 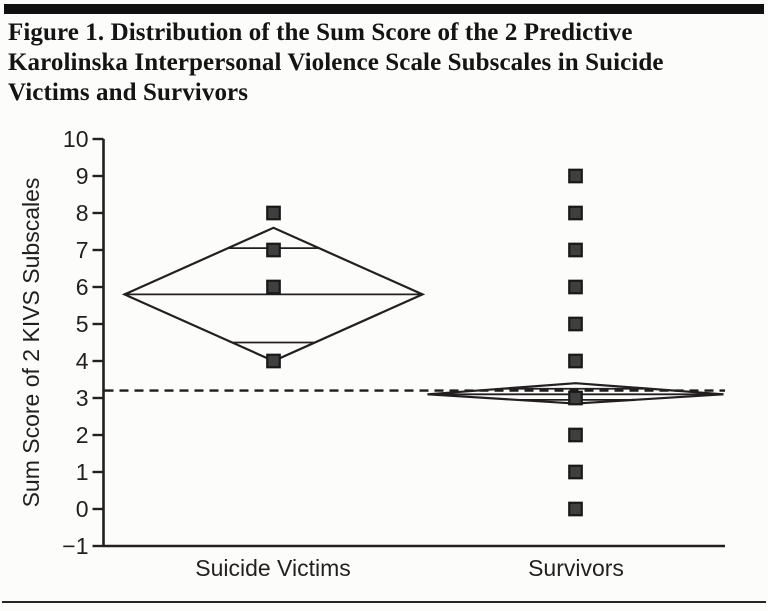 What do you see at coordinates (273, 568) in the screenshot?
I see `x-category-label-suicide-victims: Suicide Victims` at bounding box center [273, 568].